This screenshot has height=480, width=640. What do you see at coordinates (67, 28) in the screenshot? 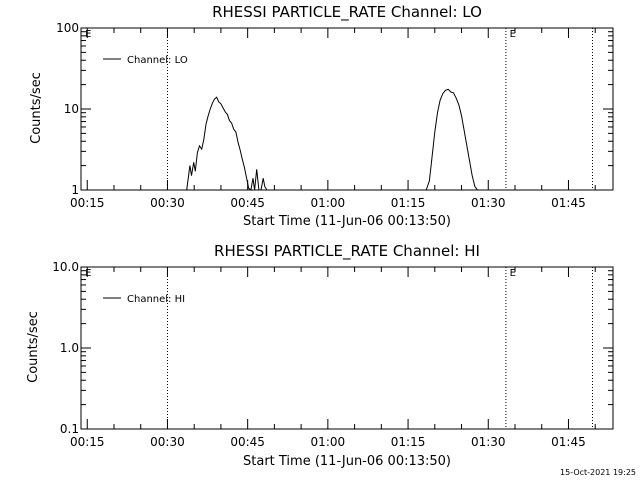
I see `y-tick-label: 100` at bounding box center [67, 28].